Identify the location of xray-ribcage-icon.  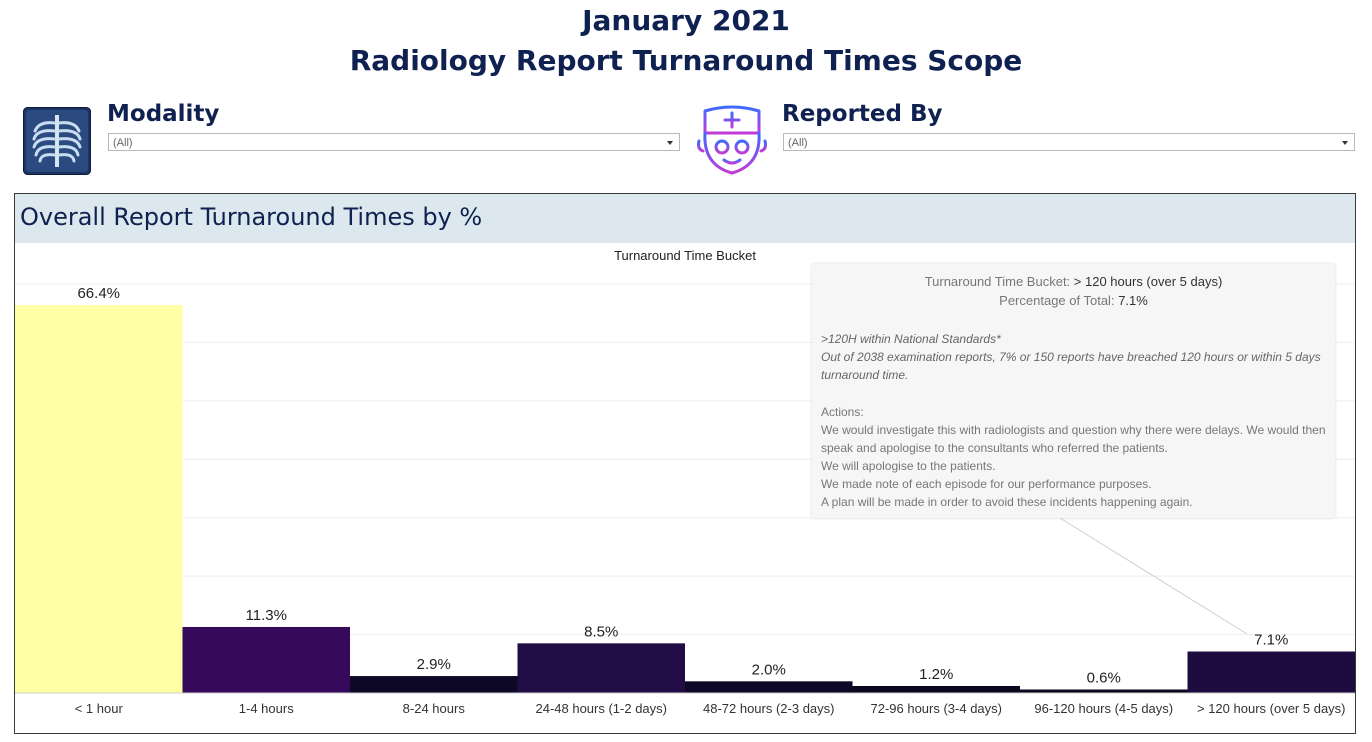
(57, 141).